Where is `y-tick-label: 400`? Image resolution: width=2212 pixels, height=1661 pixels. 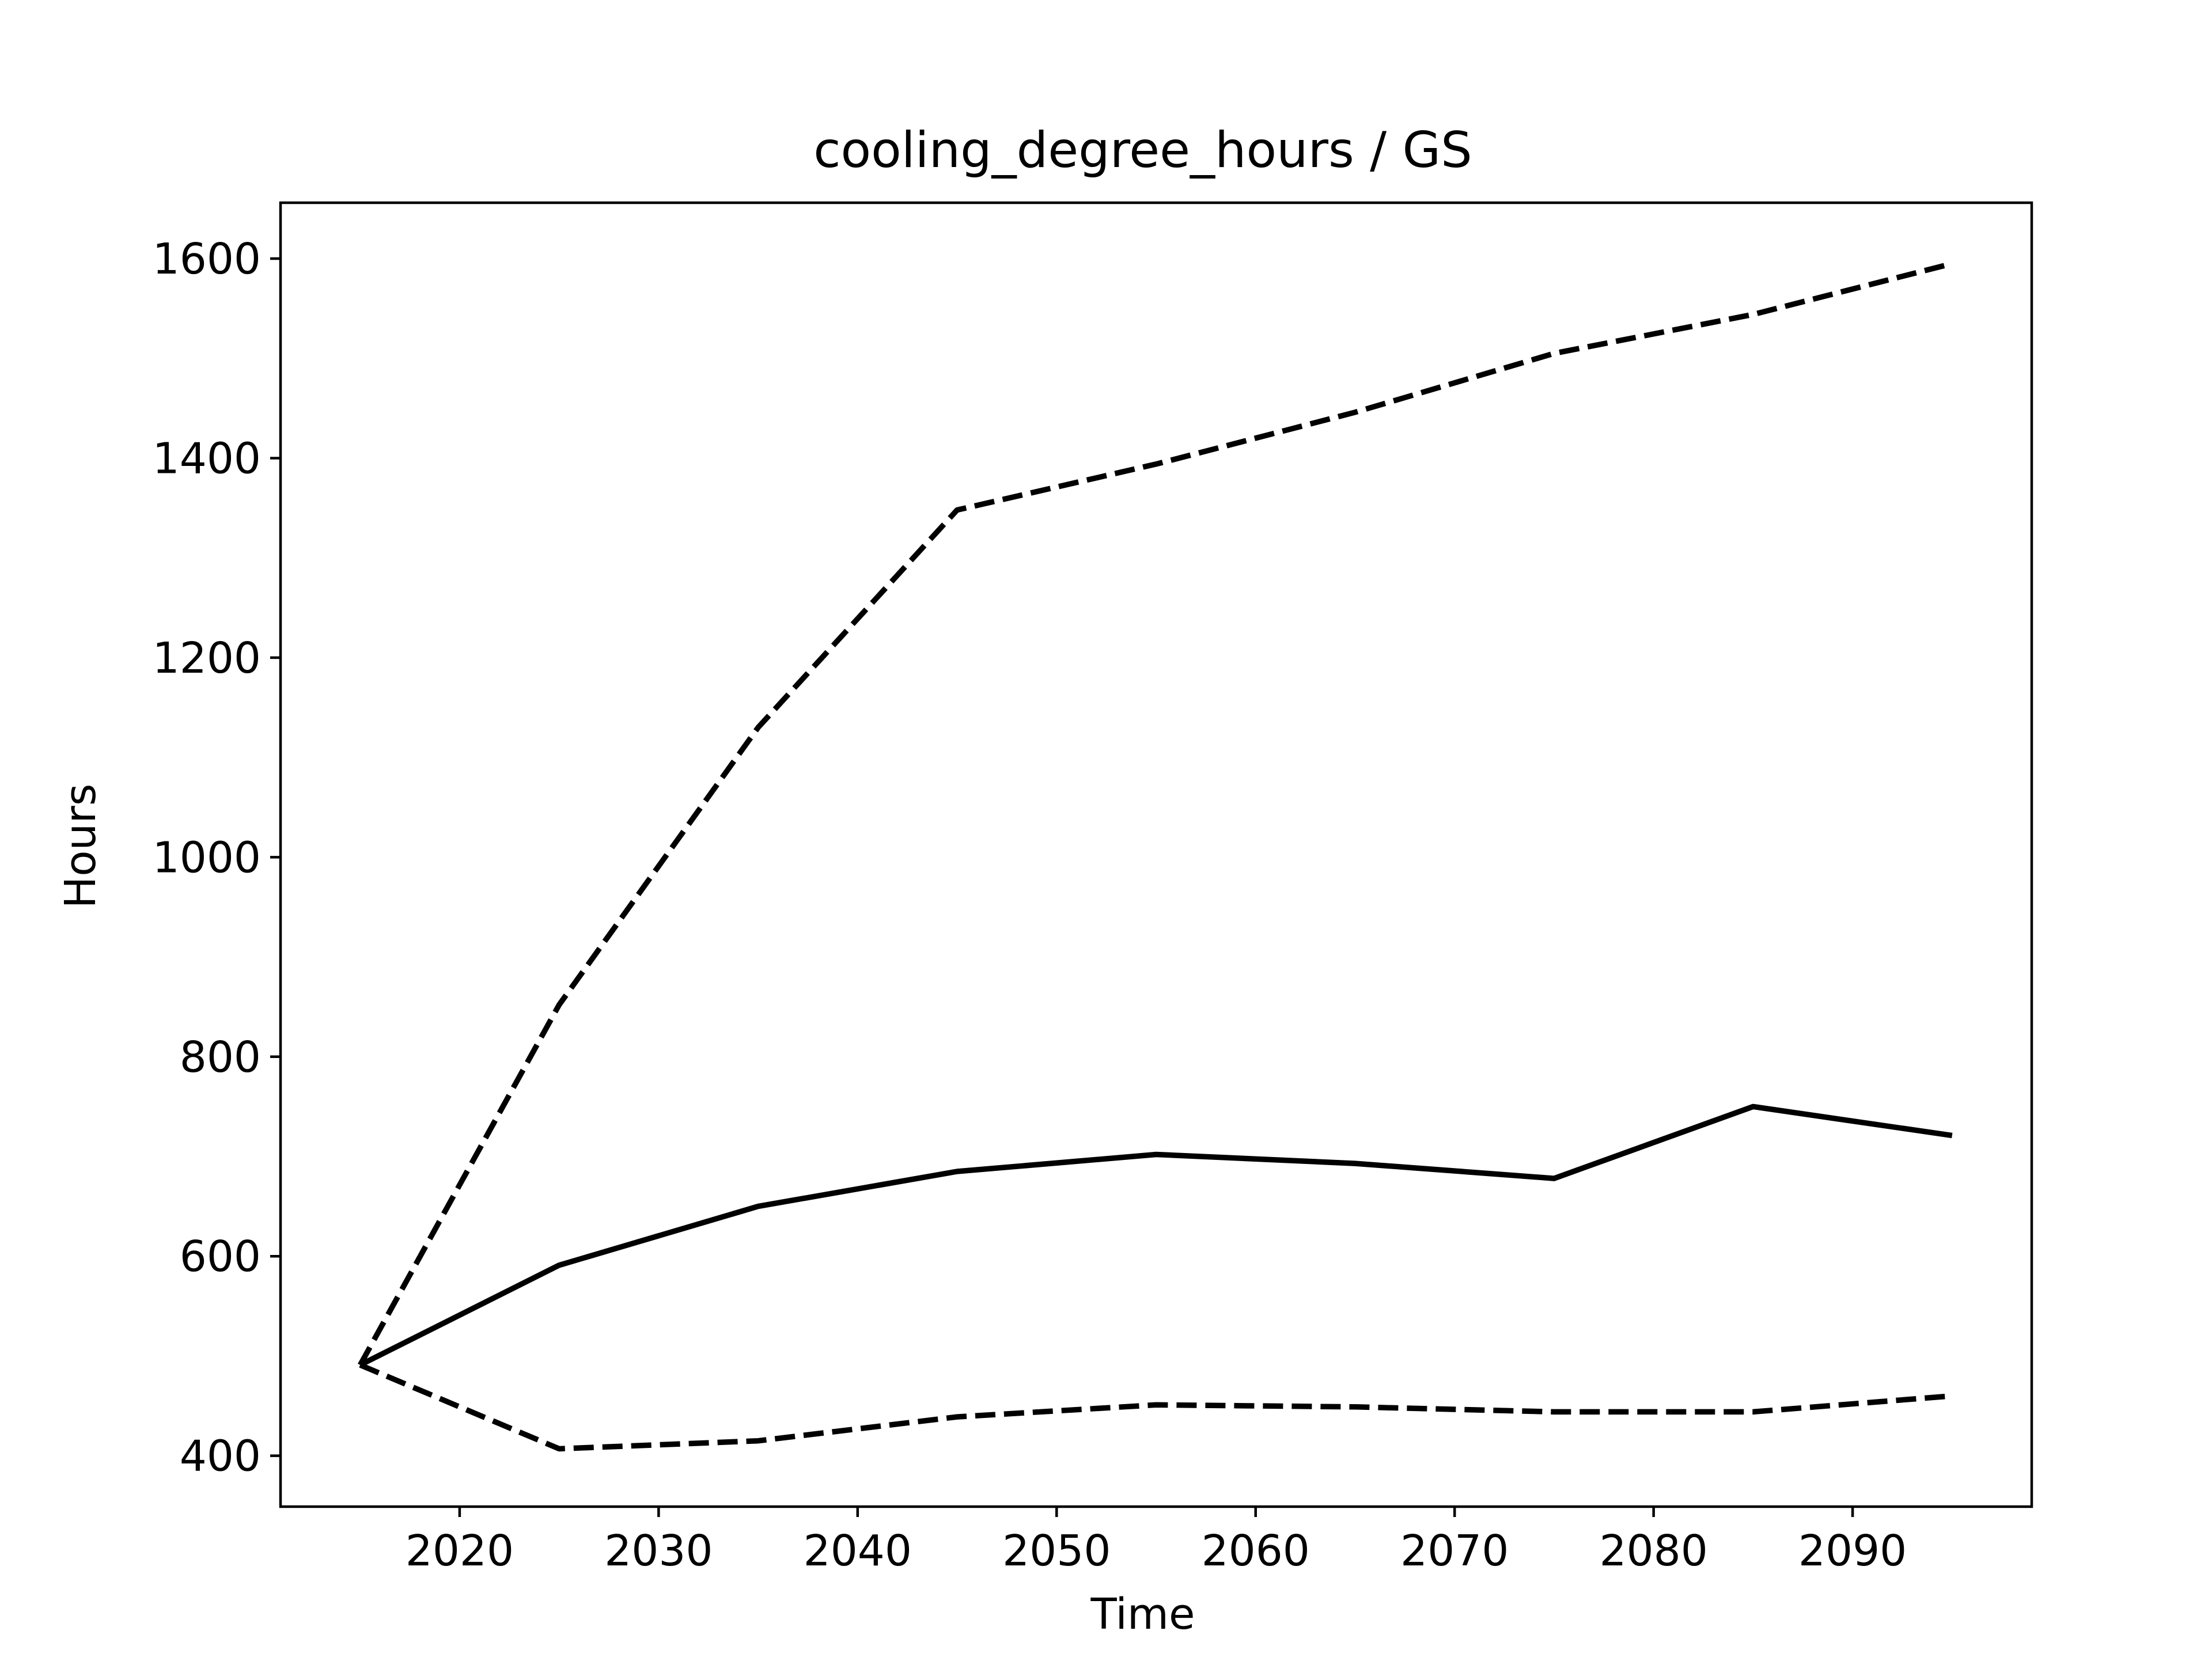 y-tick-label: 400 is located at coordinates (220, 1456).